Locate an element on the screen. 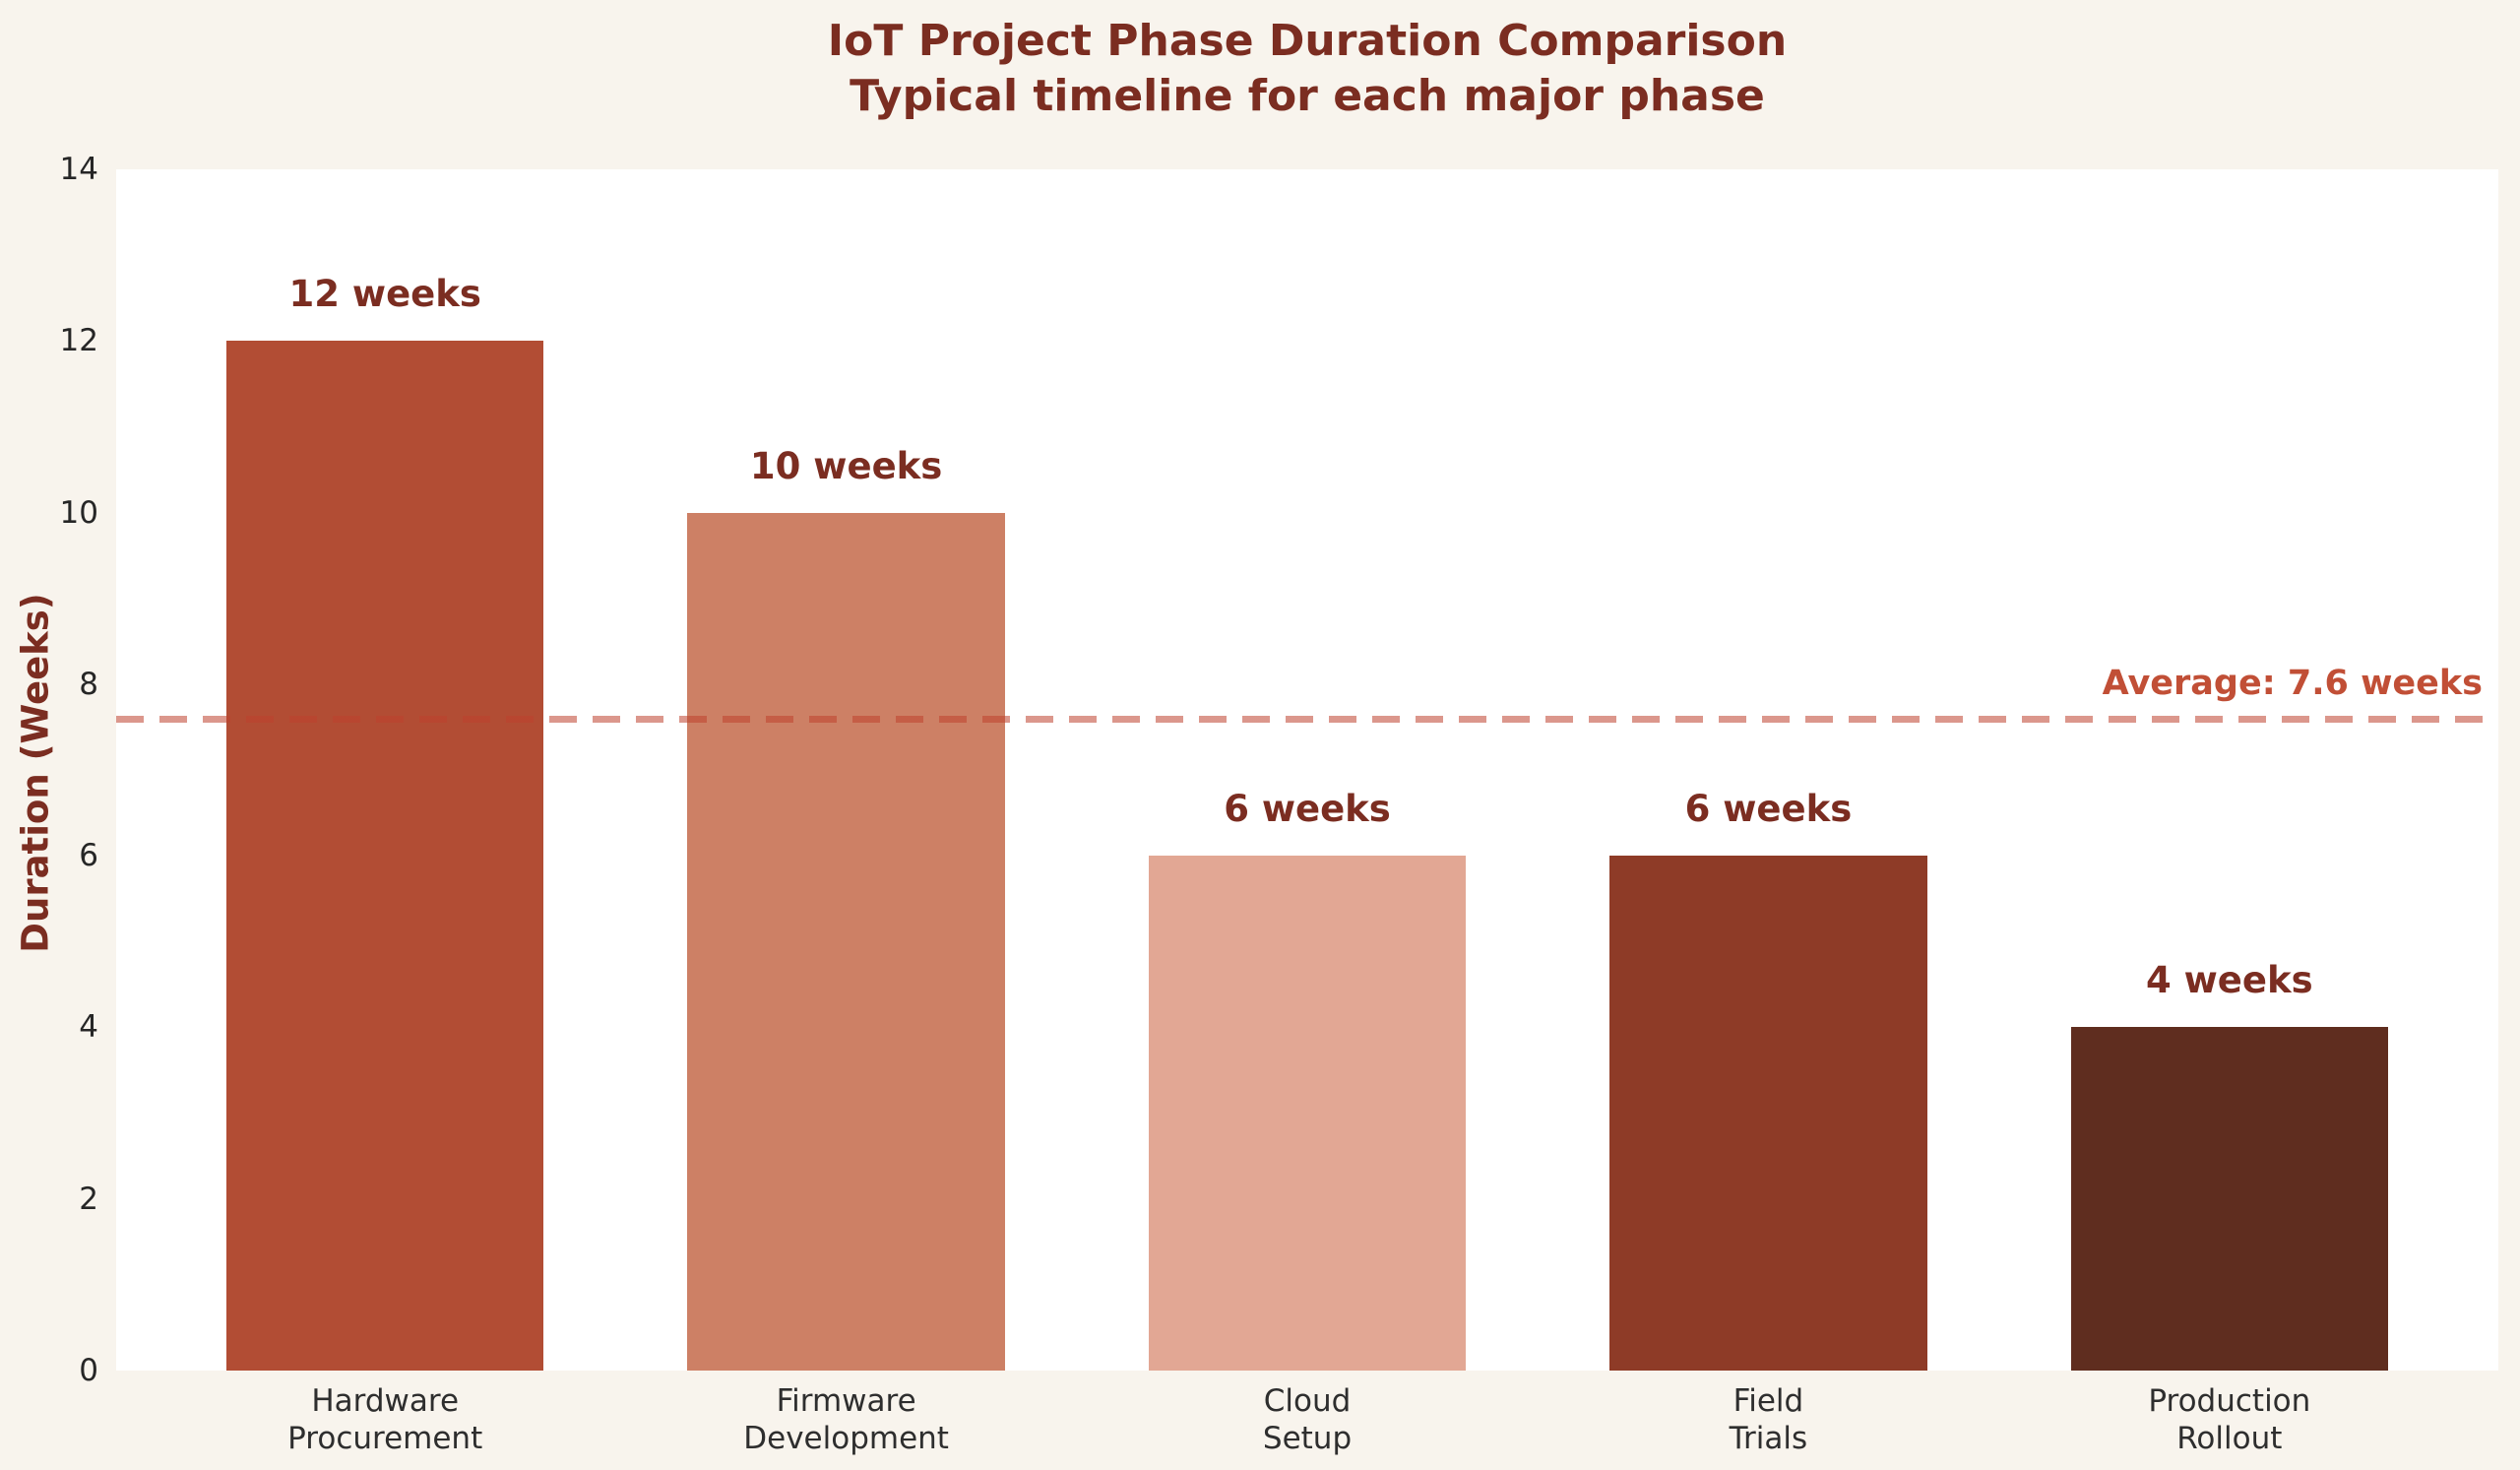 The image size is (2520, 1470). x-tick-label: Cloud Setup is located at coordinates (1307, 1419).